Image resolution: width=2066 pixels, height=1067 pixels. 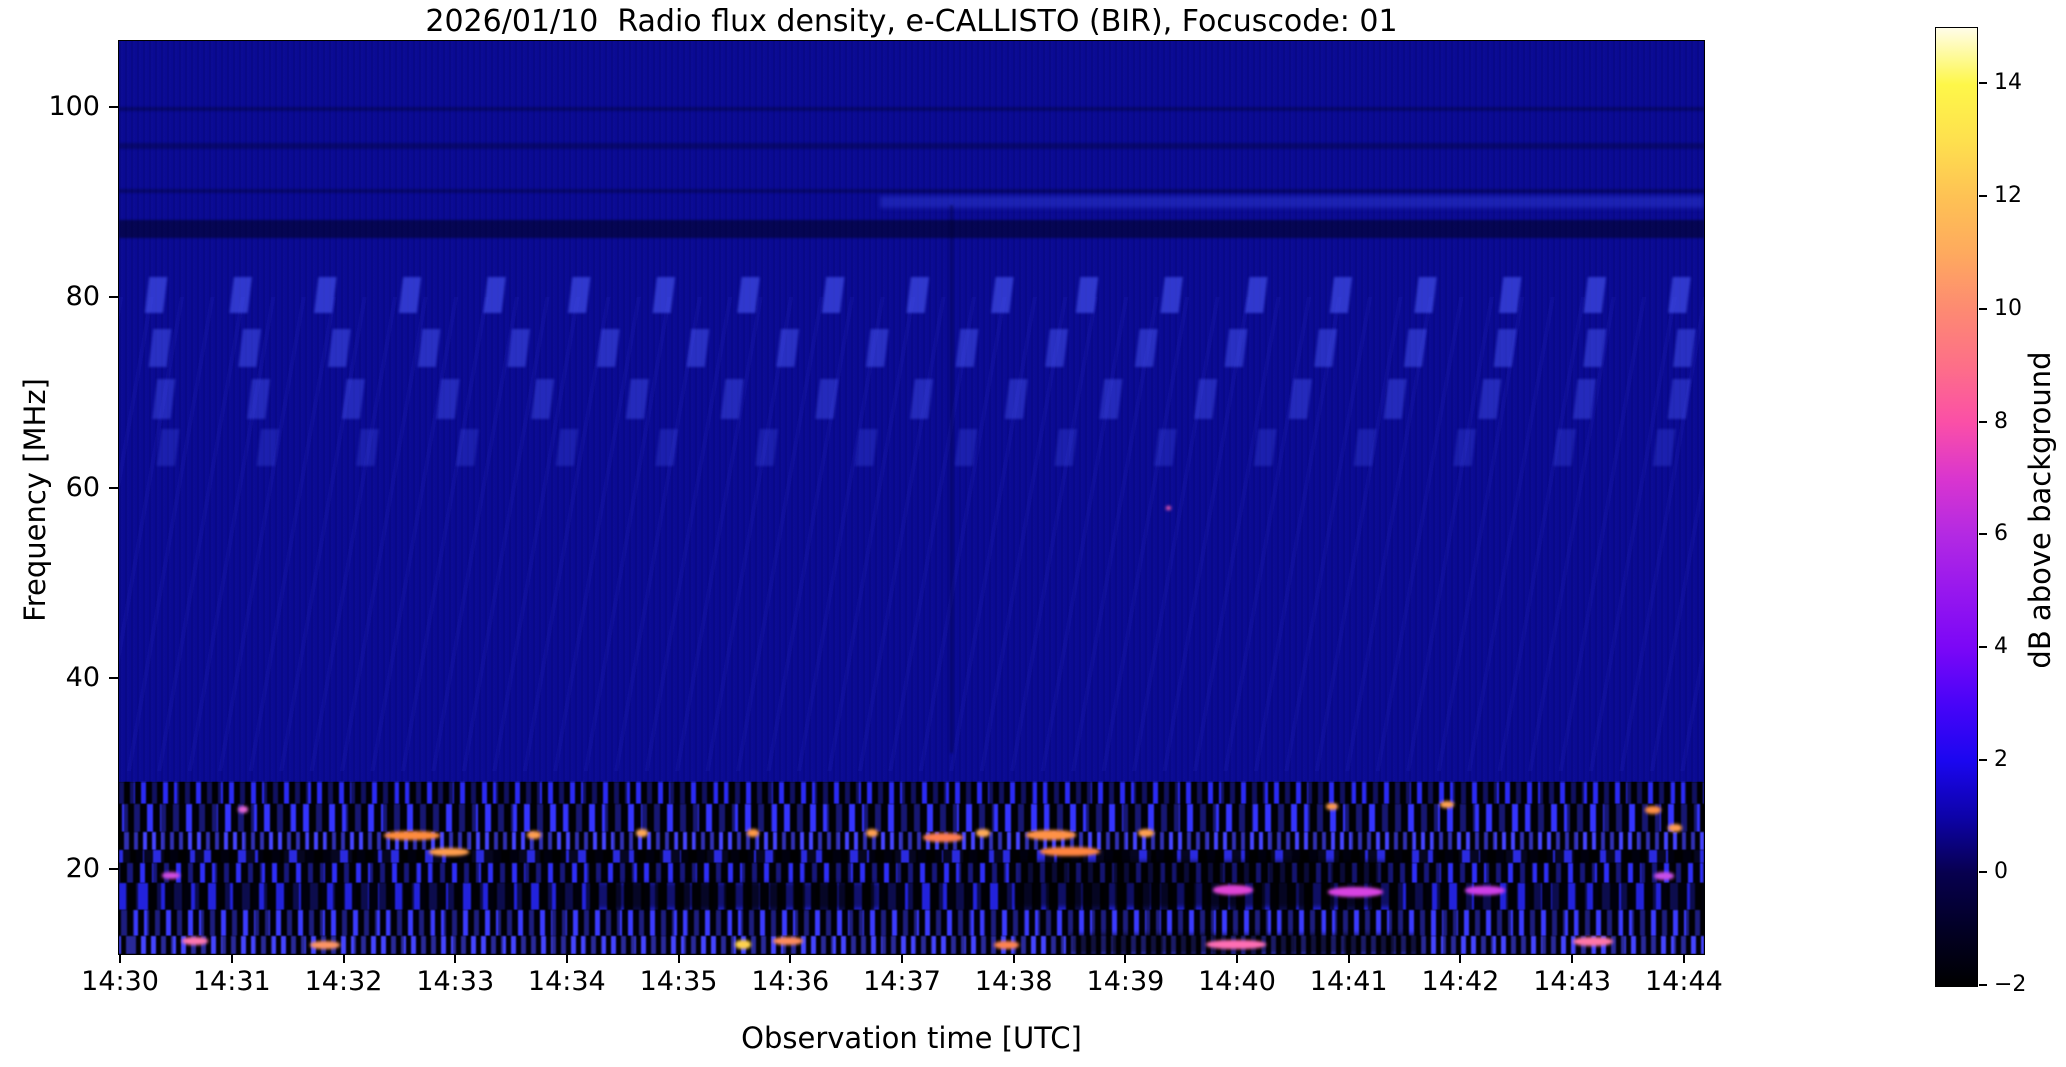 What do you see at coordinates (1348, 981) in the screenshot?
I see `x-tick-label: 14:41` at bounding box center [1348, 981].